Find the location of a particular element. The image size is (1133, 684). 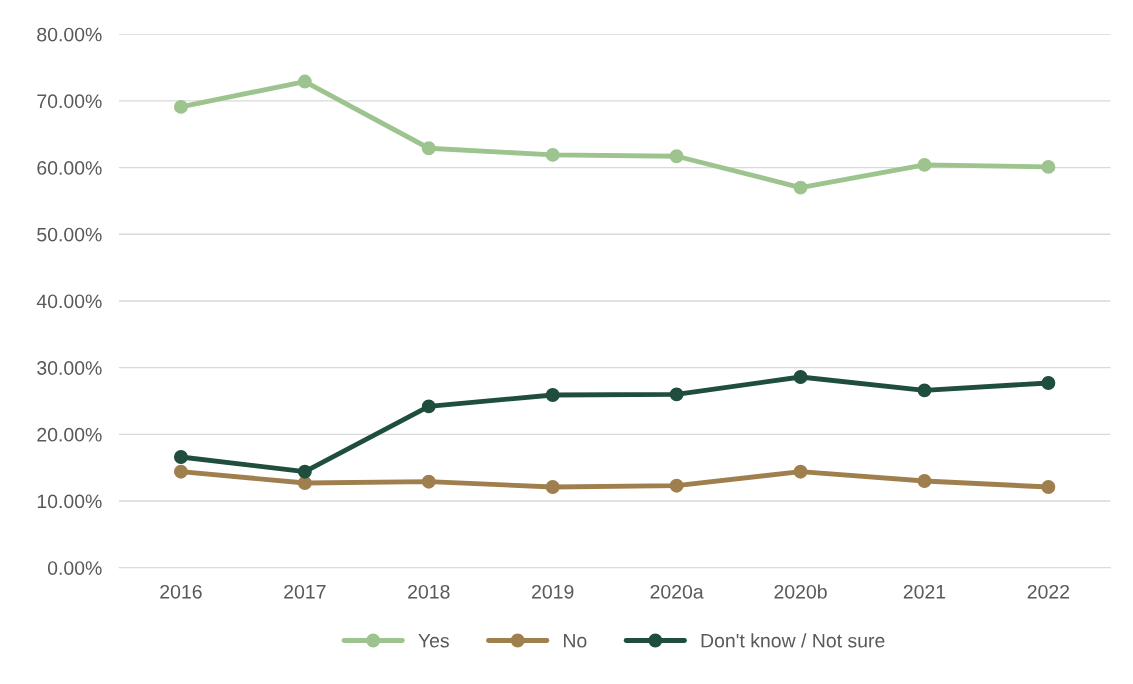

x-tick-label: 2018 is located at coordinates (429, 591).